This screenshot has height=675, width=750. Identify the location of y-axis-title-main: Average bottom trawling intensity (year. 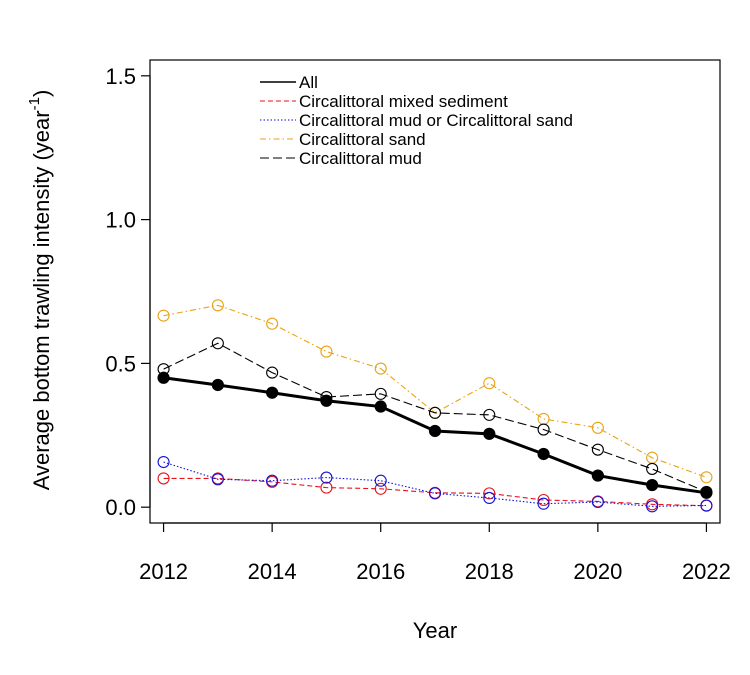
(41, 300).